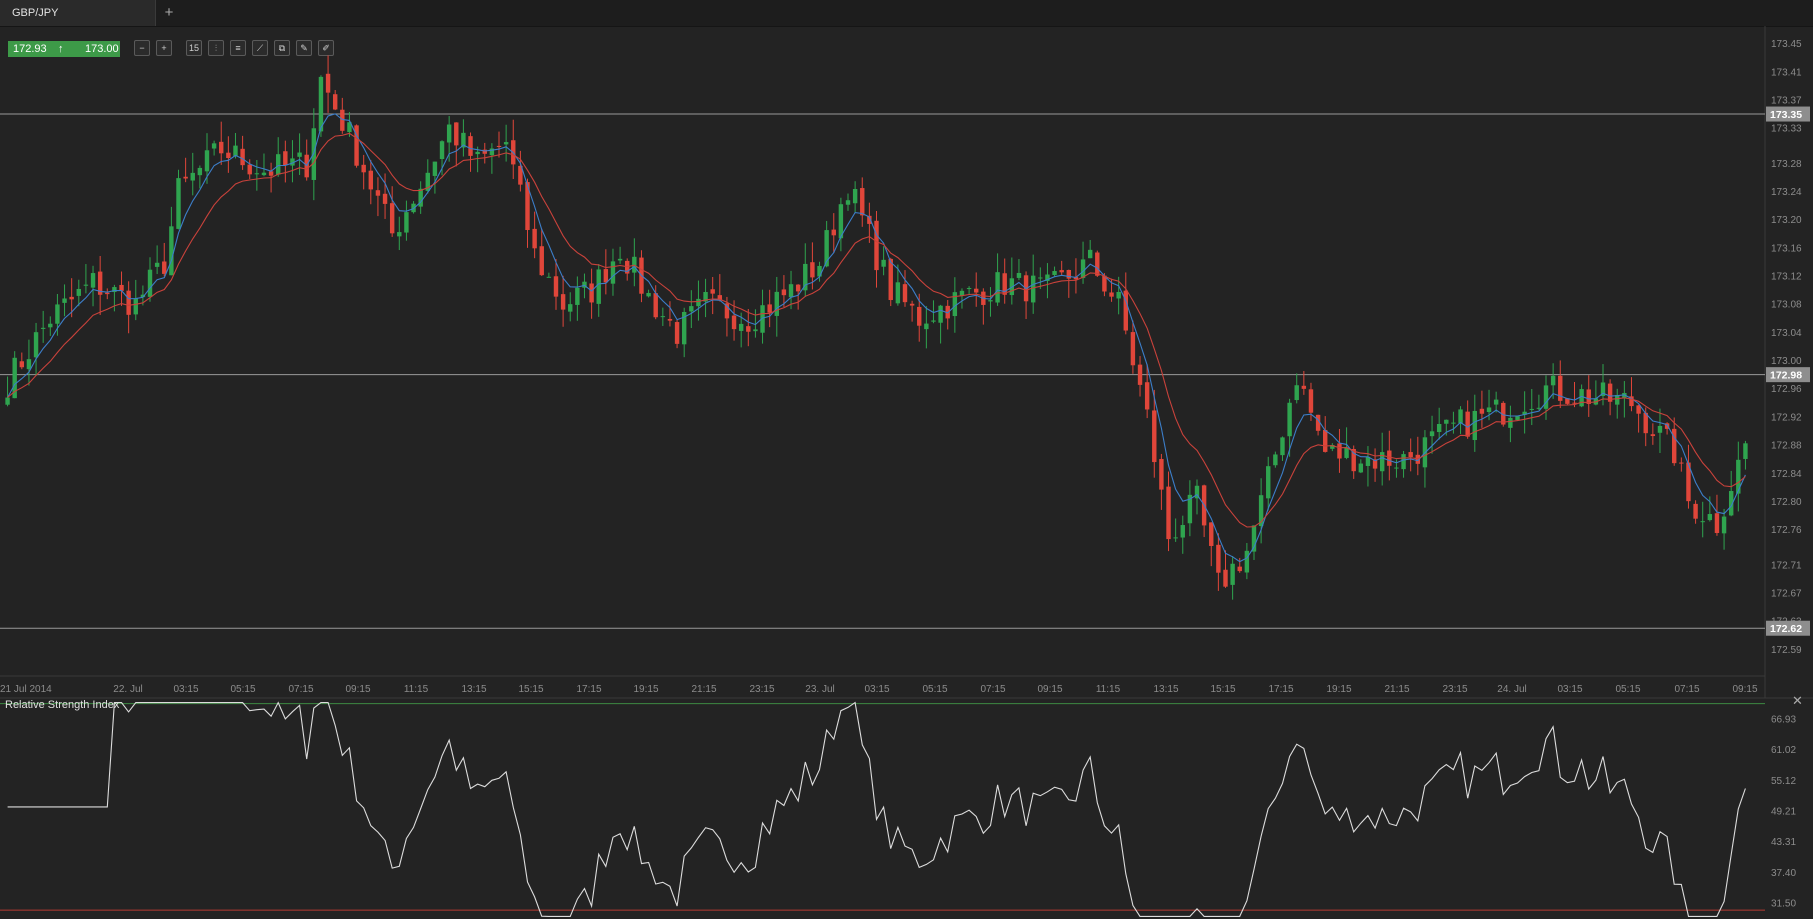  I want to click on x-tick-label: 07:15, so click(992, 689).